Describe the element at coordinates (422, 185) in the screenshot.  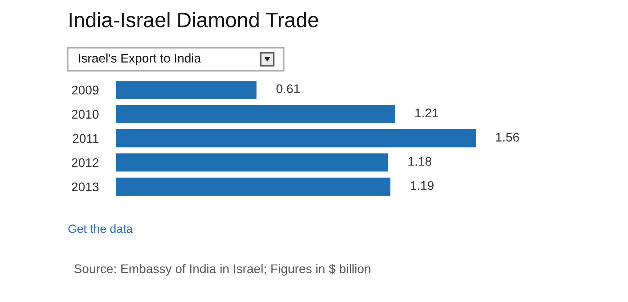
I see `data-label: 1.19` at that location.